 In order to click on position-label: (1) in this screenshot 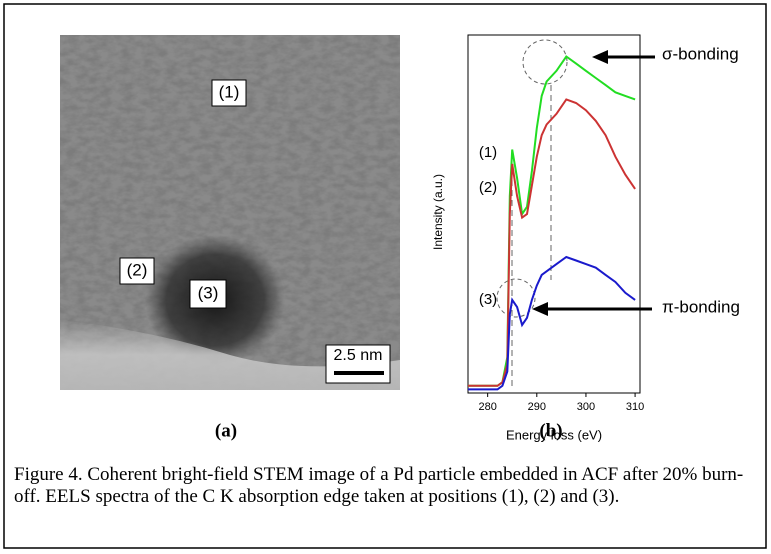, I will do `click(229, 91)`.